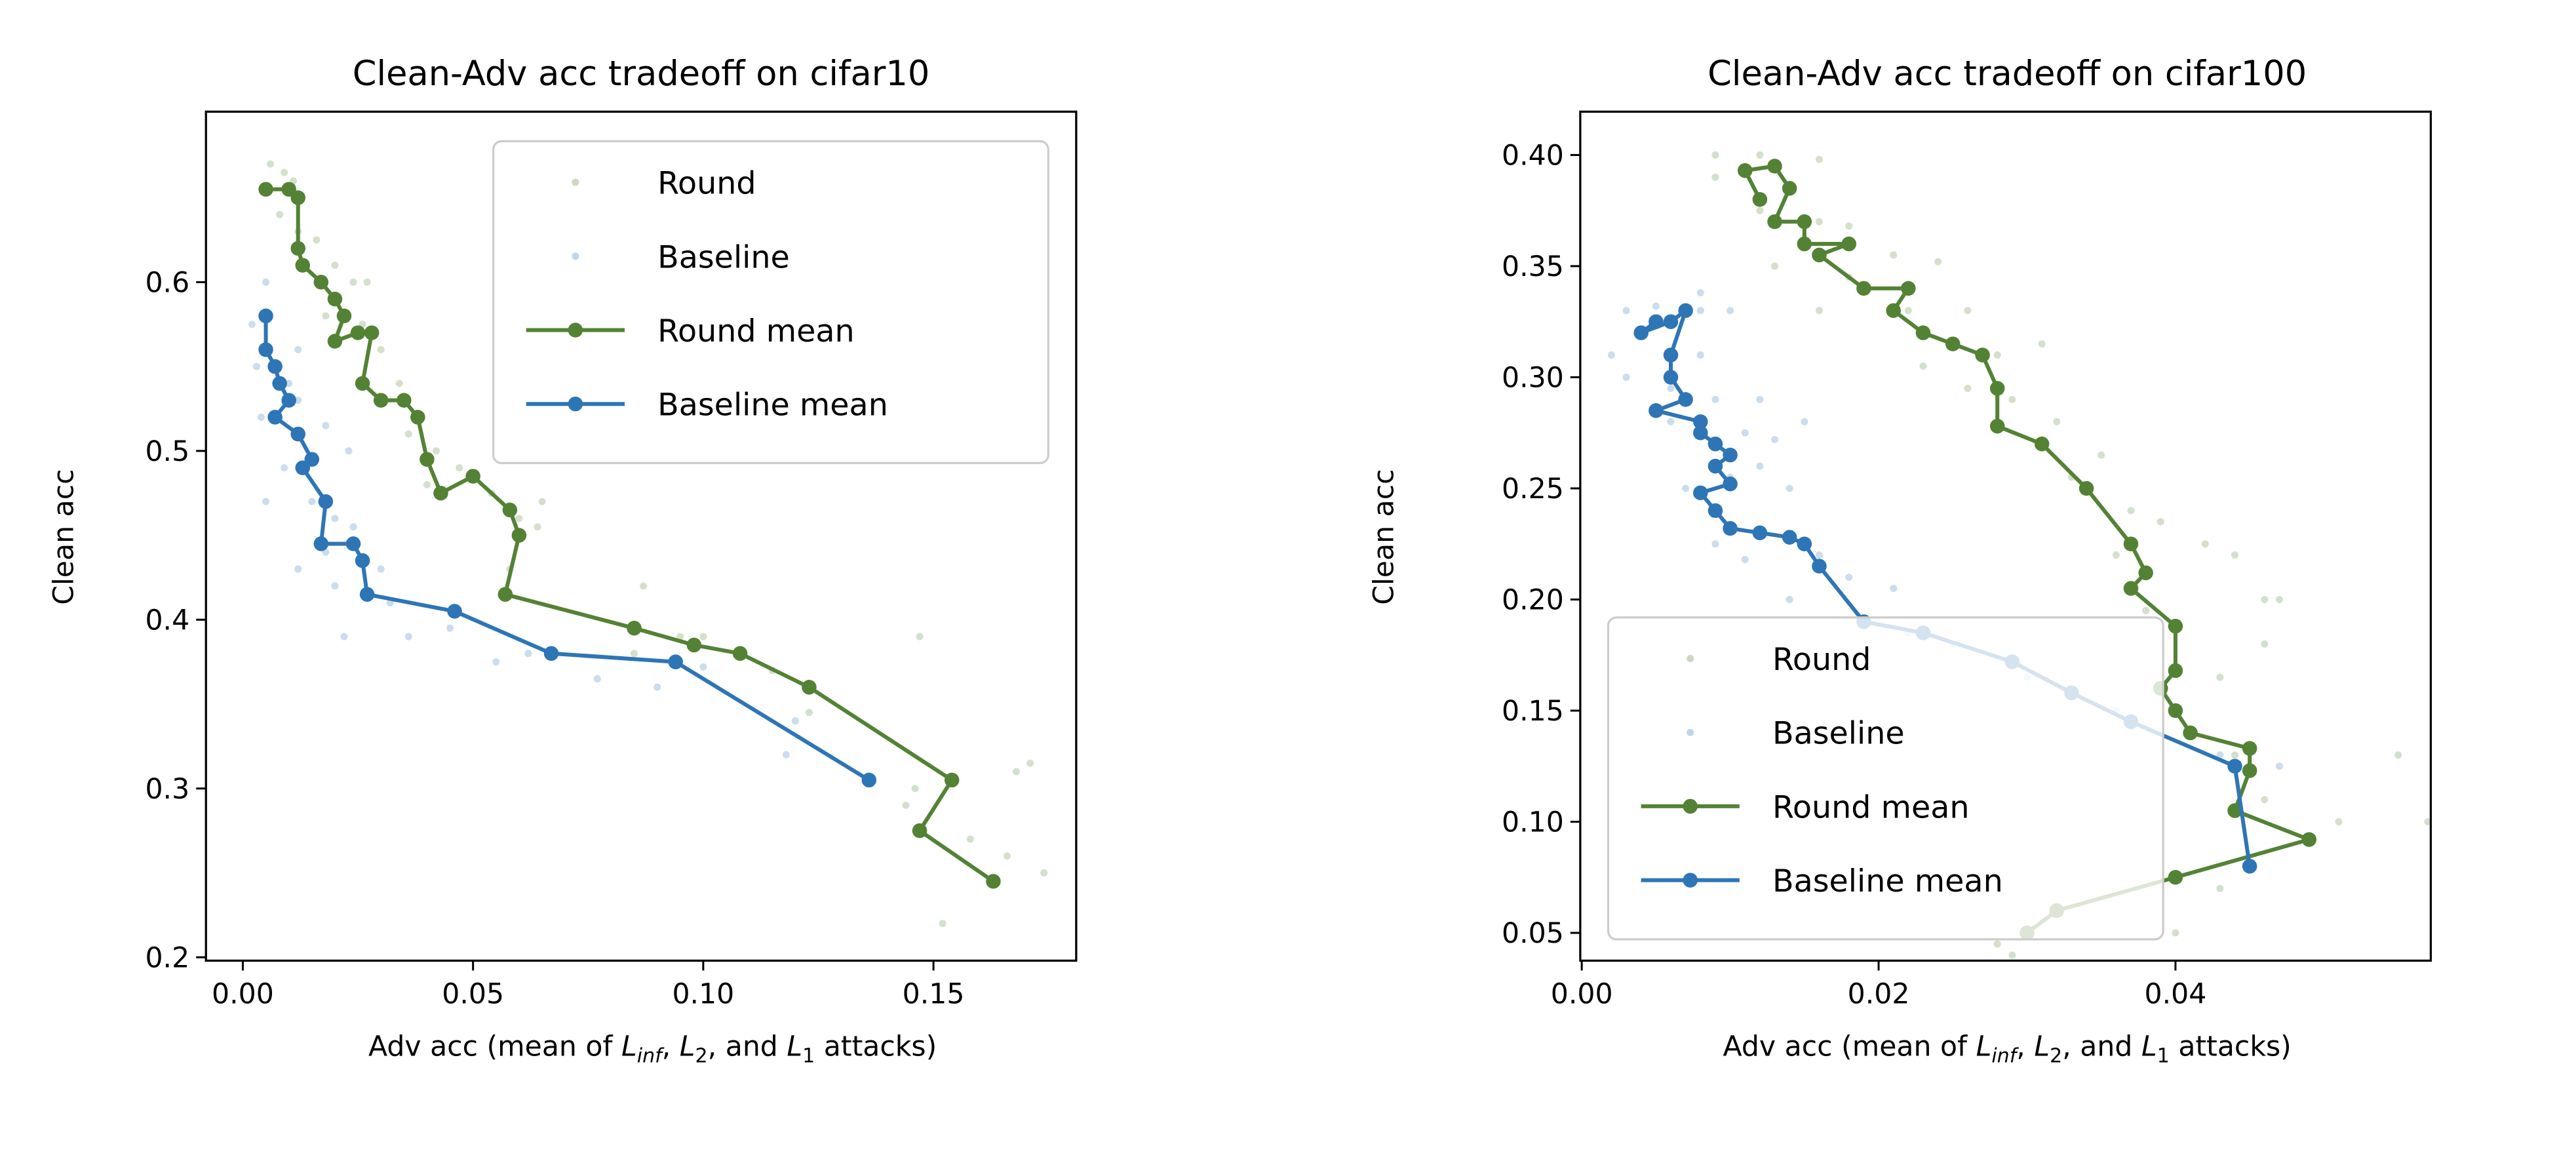  What do you see at coordinates (707, 405) in the screenshot?
I see `legend-item-baseline-mean: Baseline mean` at bounding box center [707, 405].